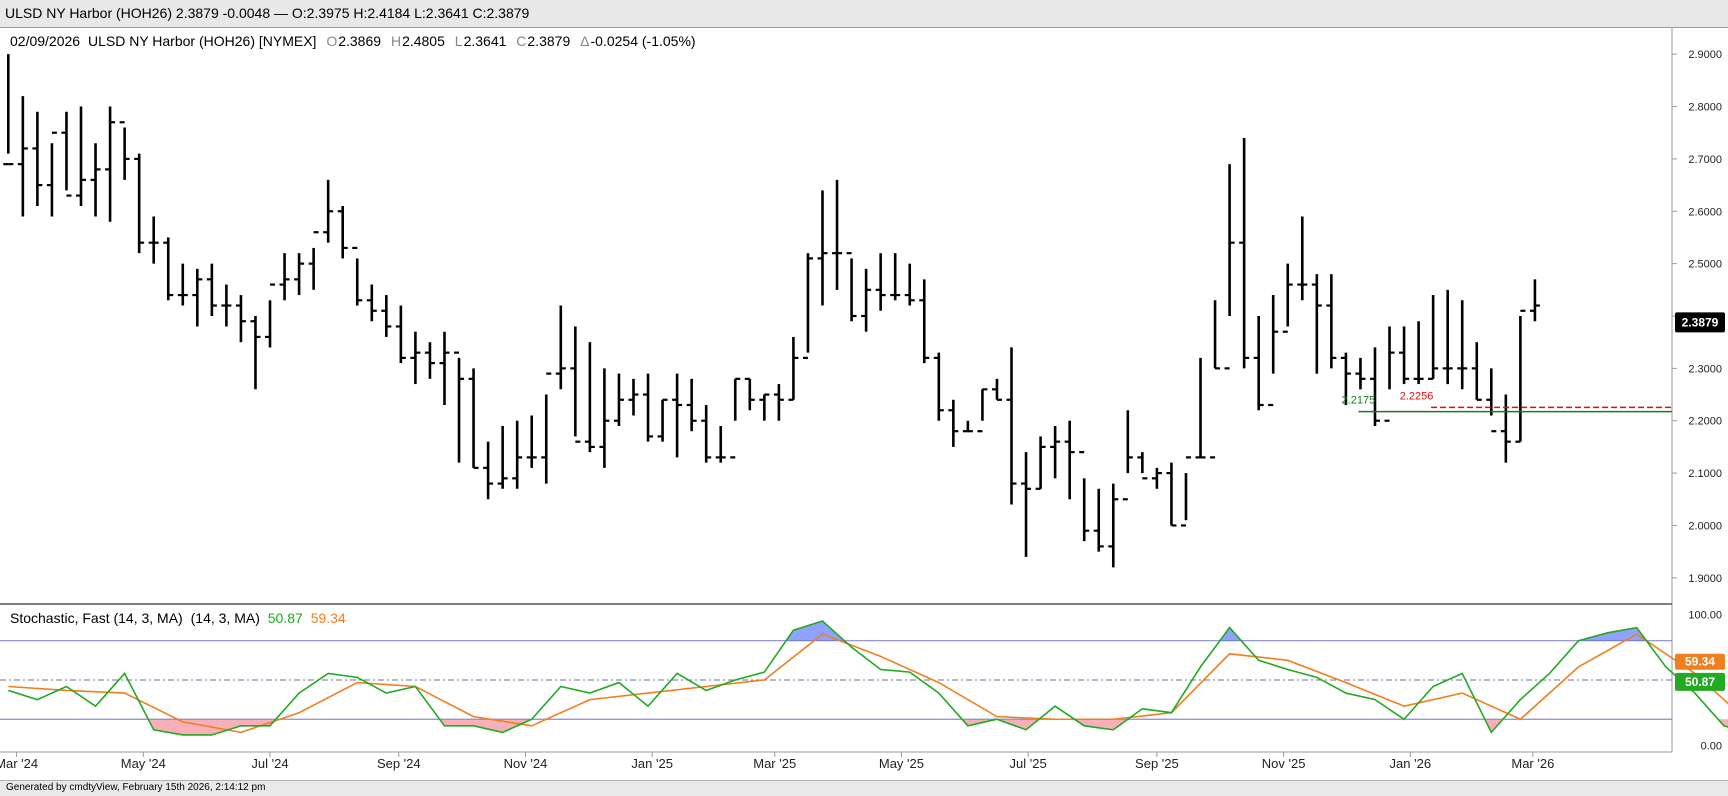  Describe the element at coordinates (1157, 763) in the screenshot. I see `x-tick-label: Sep '25` at that location.